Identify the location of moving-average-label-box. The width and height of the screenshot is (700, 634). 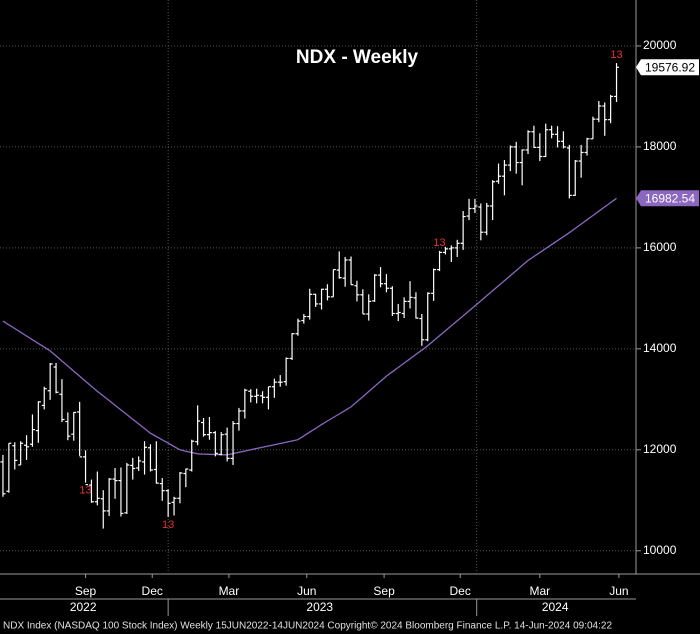
(667, 198).